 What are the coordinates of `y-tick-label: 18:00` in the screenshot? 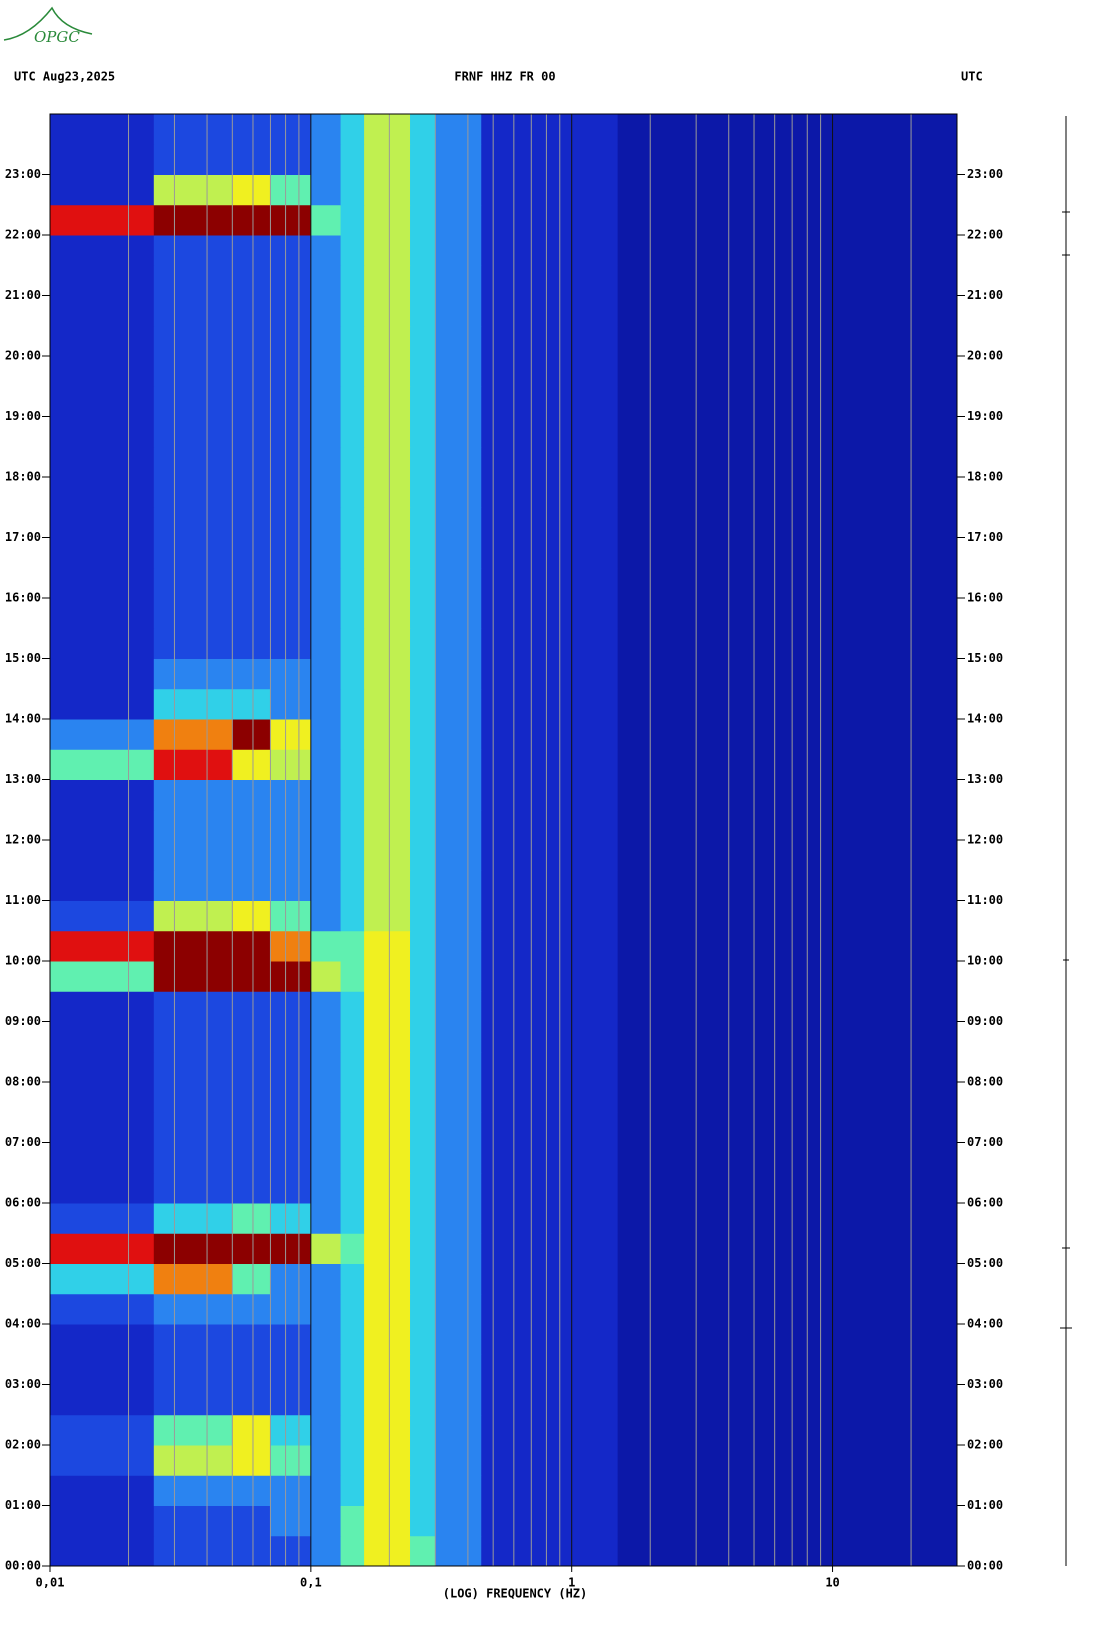 It's located at (23, 477).